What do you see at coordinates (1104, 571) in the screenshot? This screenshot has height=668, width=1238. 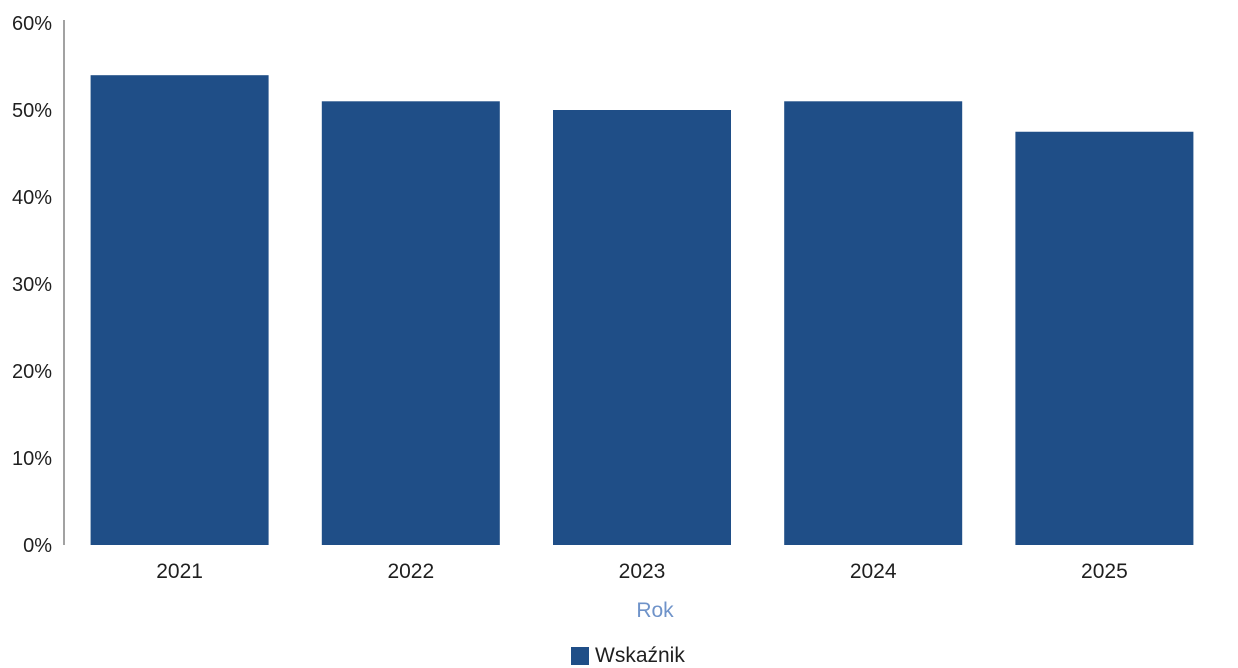 I see `x-tick-label: 2025` at bounding box center [1104, 571].